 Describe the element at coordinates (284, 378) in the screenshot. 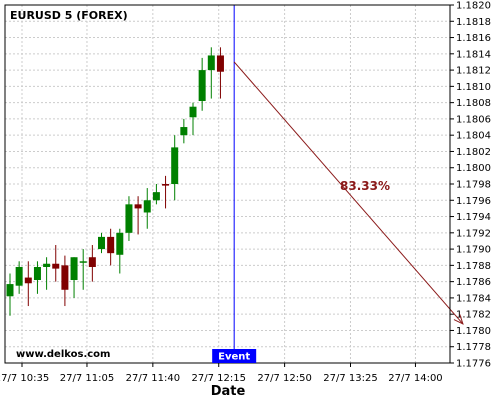

I see `x-tick-label: 27/7 12:50` at that location.